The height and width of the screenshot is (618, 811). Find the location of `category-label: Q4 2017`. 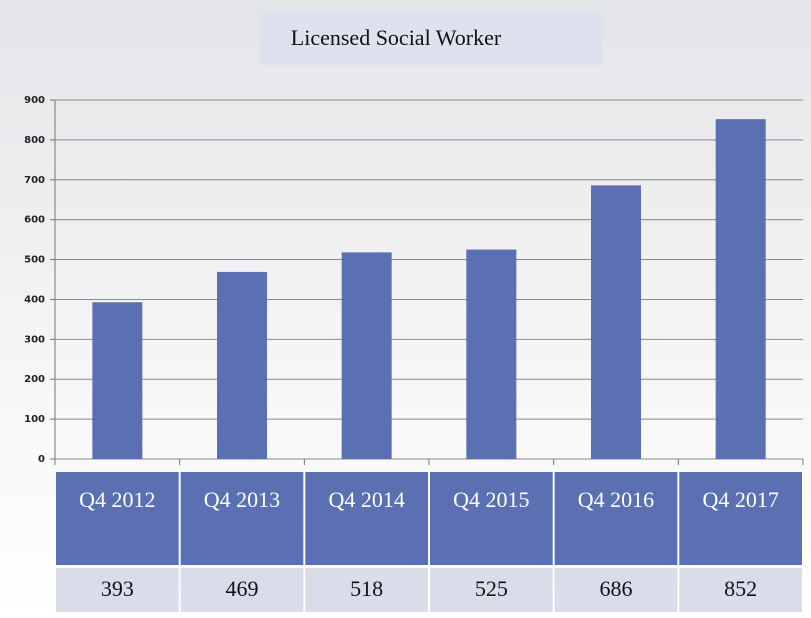

category-label: Q4 2017 is located at coordinates (740, 499).